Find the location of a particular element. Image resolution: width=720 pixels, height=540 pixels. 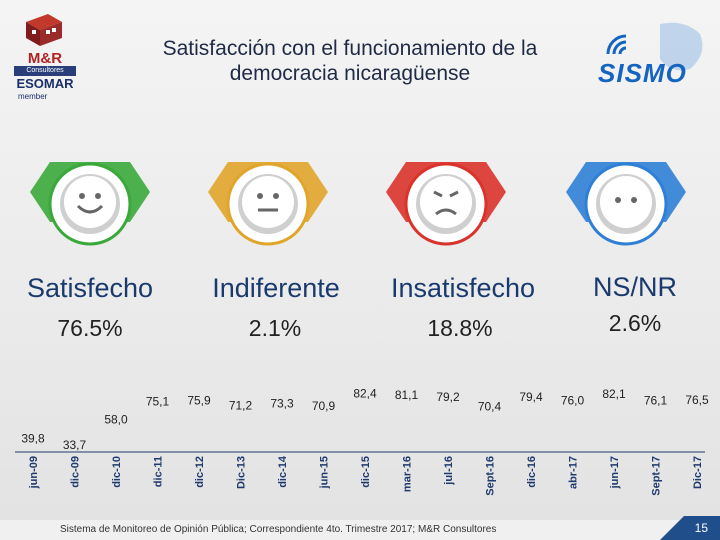

x-tick-label: dic-09 is located at coordinates (76, 472).